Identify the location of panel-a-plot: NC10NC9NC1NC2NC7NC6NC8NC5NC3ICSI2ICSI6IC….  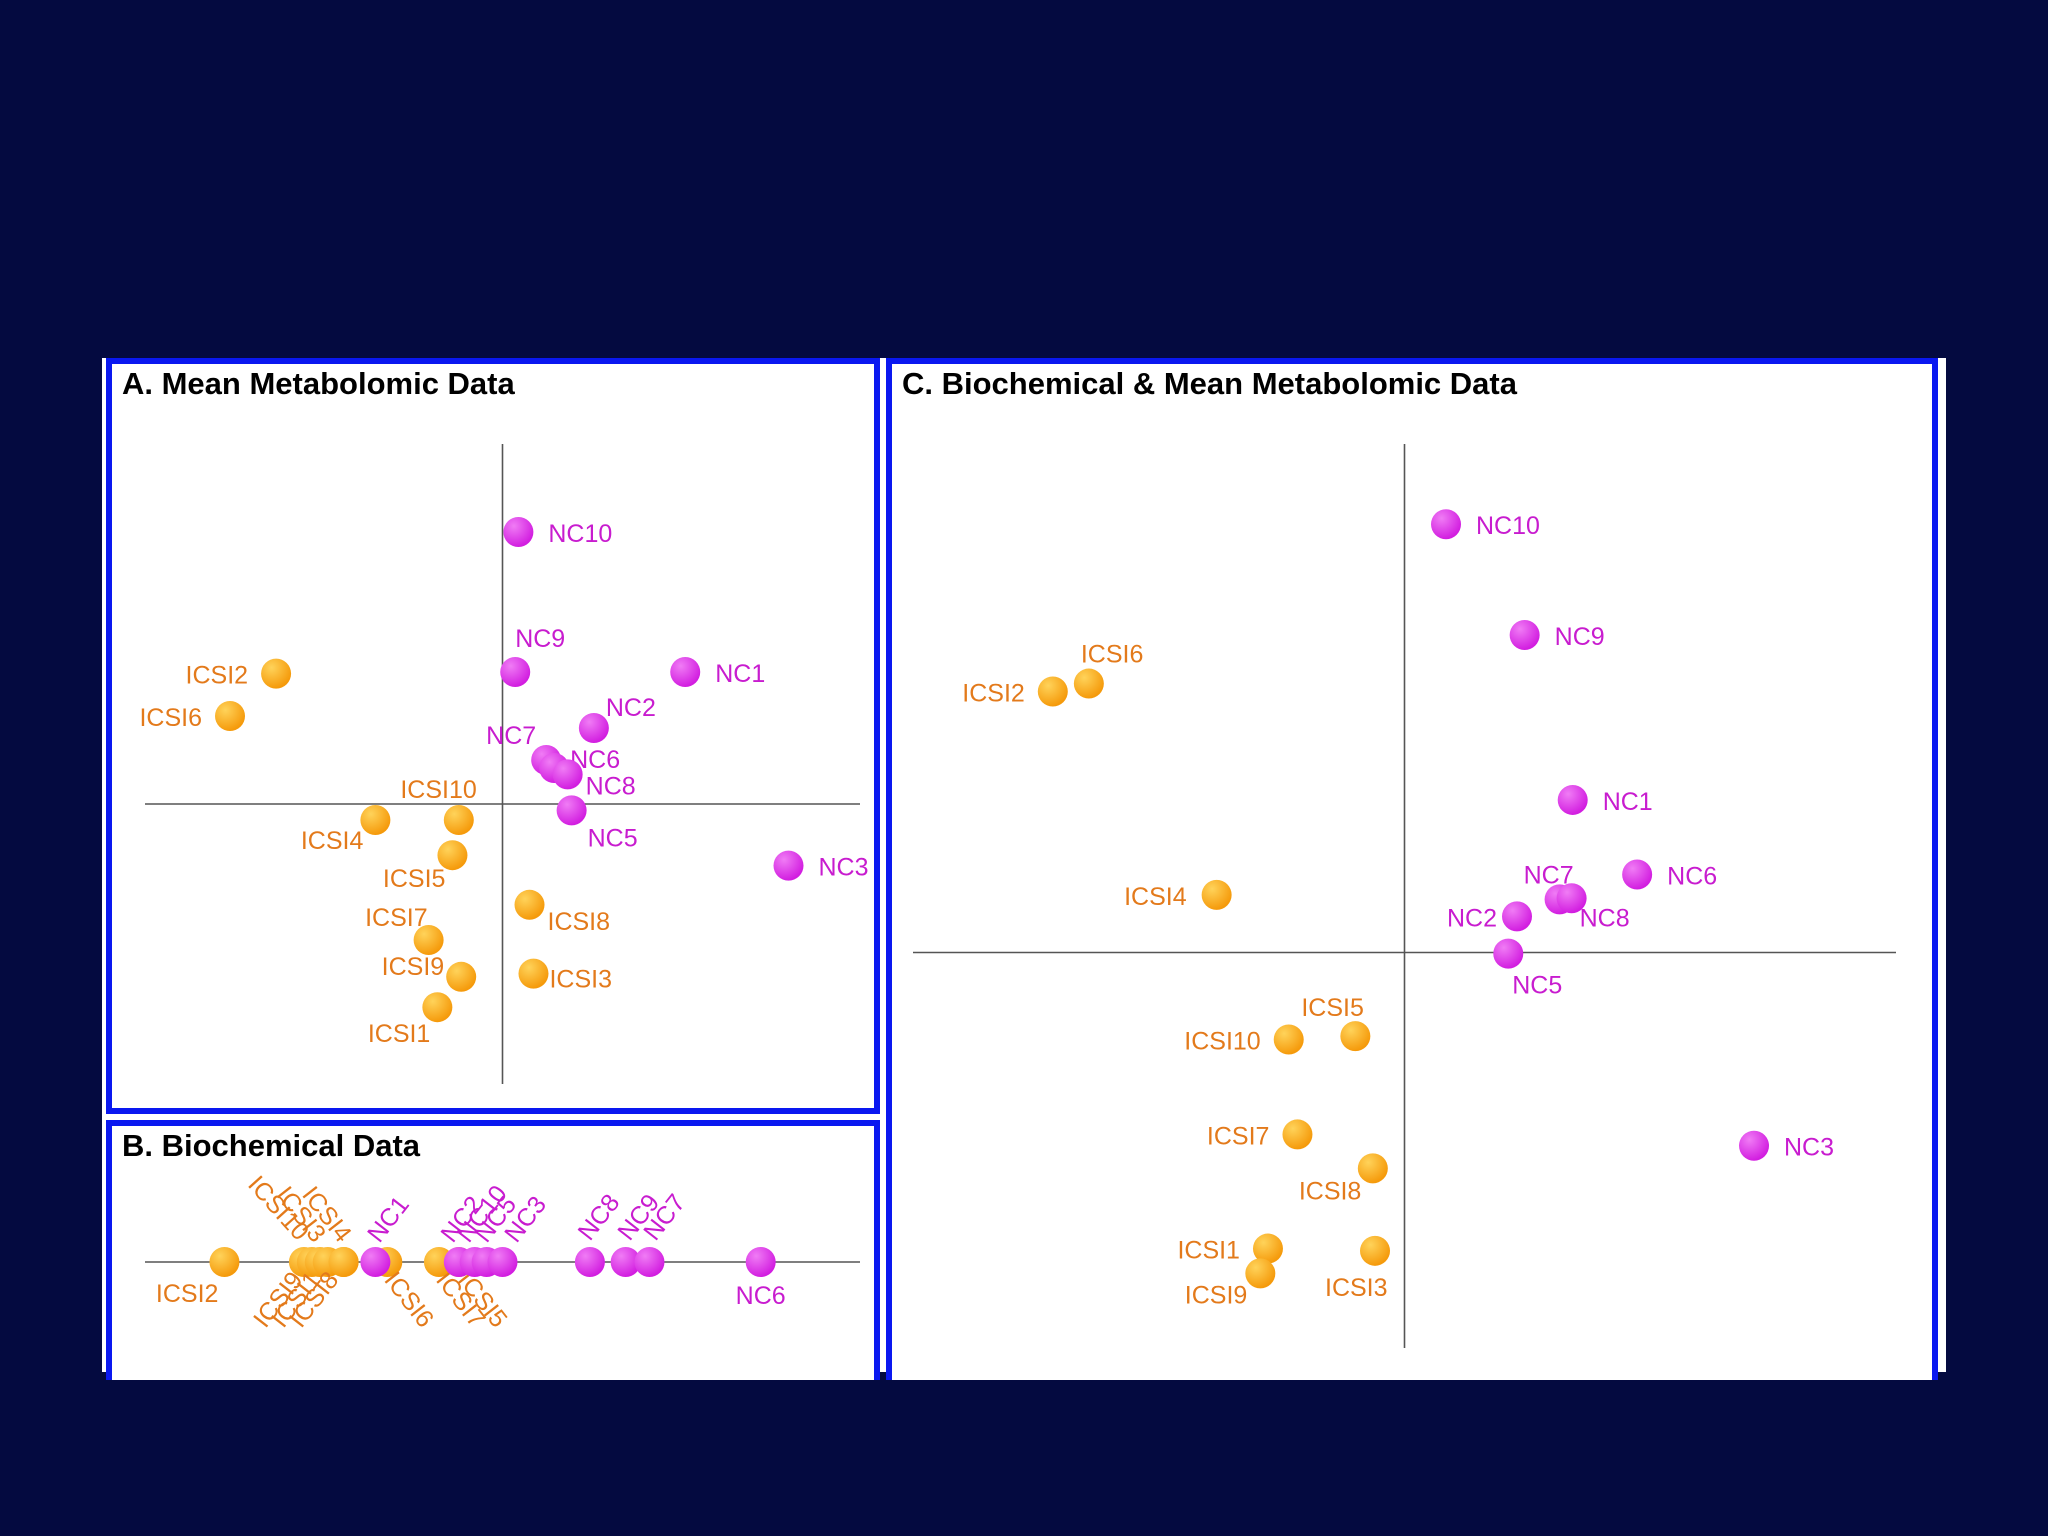
(504, 764).